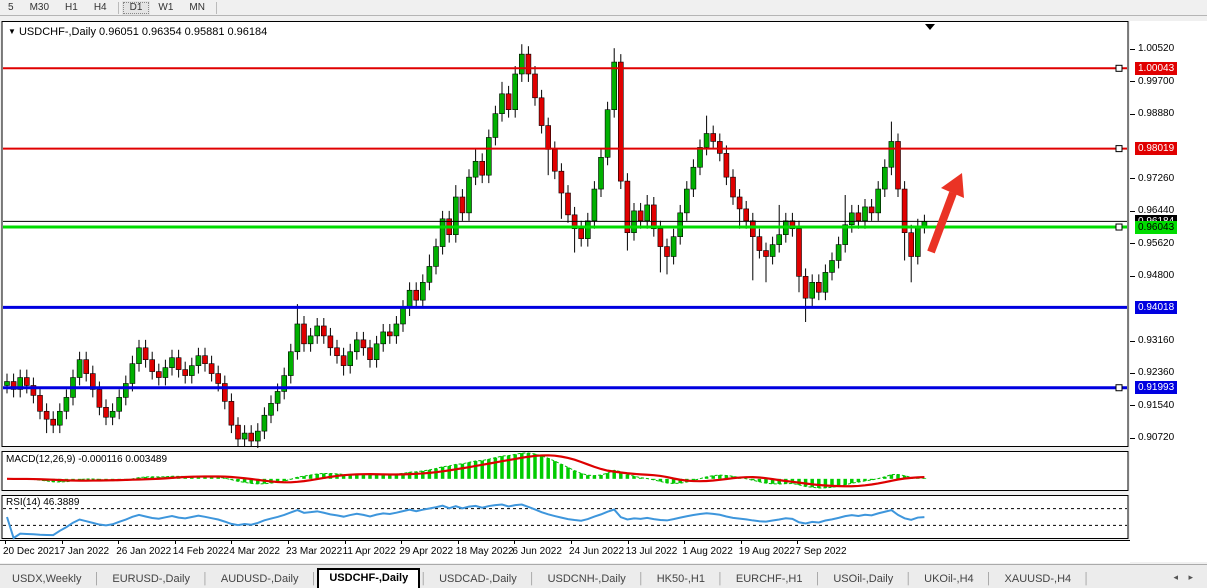 This screenshot has width=1207, height=588. Describe the element at coordinates (12, 31) in the screenshot. I see `collapse-triangle-icon: ▼` at that location.